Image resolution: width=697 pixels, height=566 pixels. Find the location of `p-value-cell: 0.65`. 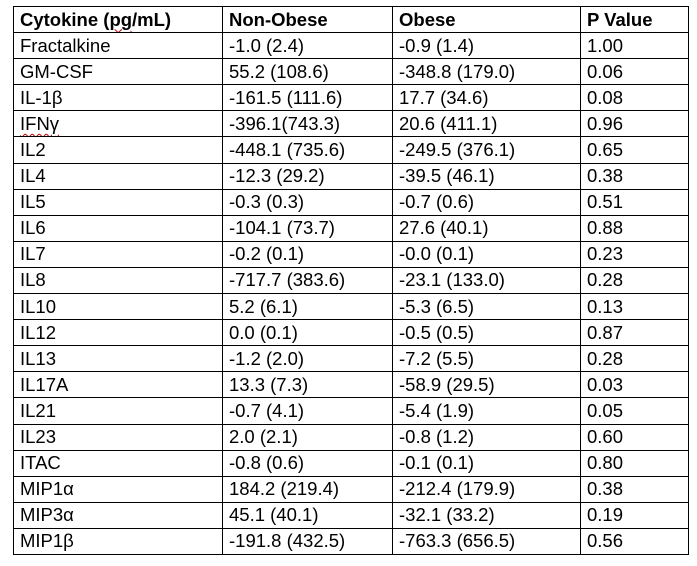

p-value-cell: 0.65 is located at coordinates (634, 150).